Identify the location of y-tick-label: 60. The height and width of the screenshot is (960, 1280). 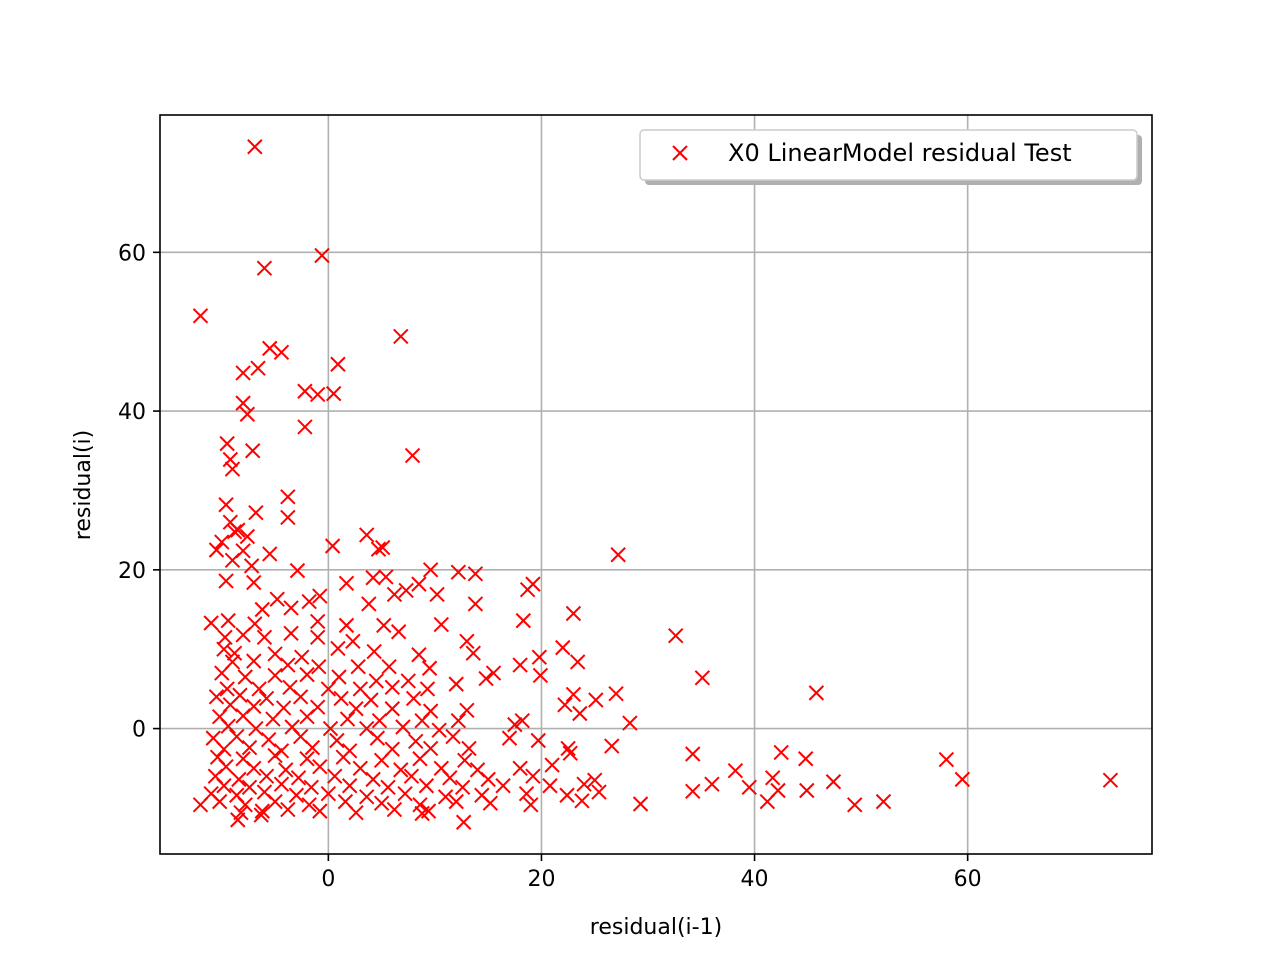
(132, 253).